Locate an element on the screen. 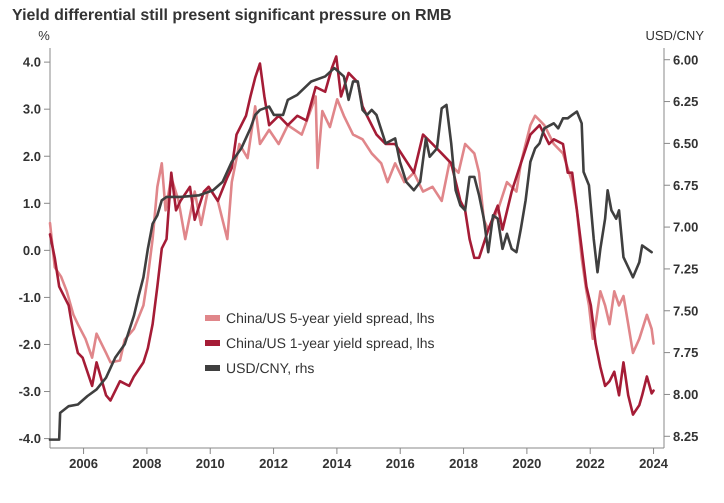 The width and height of the screenshot is (724, 503). y-tick-label: 0.0 is located at coordinates (31, 250).